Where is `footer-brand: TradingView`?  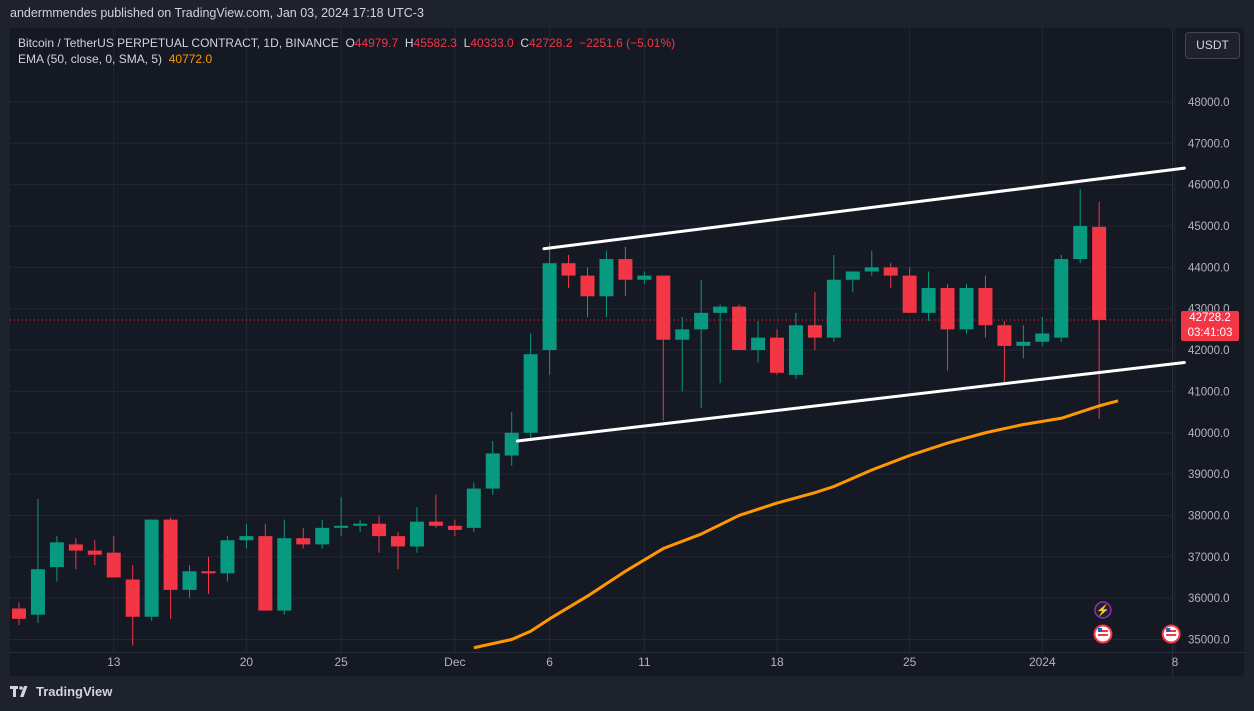 footer-brand: TradingView is located at coordinates (61, 691).